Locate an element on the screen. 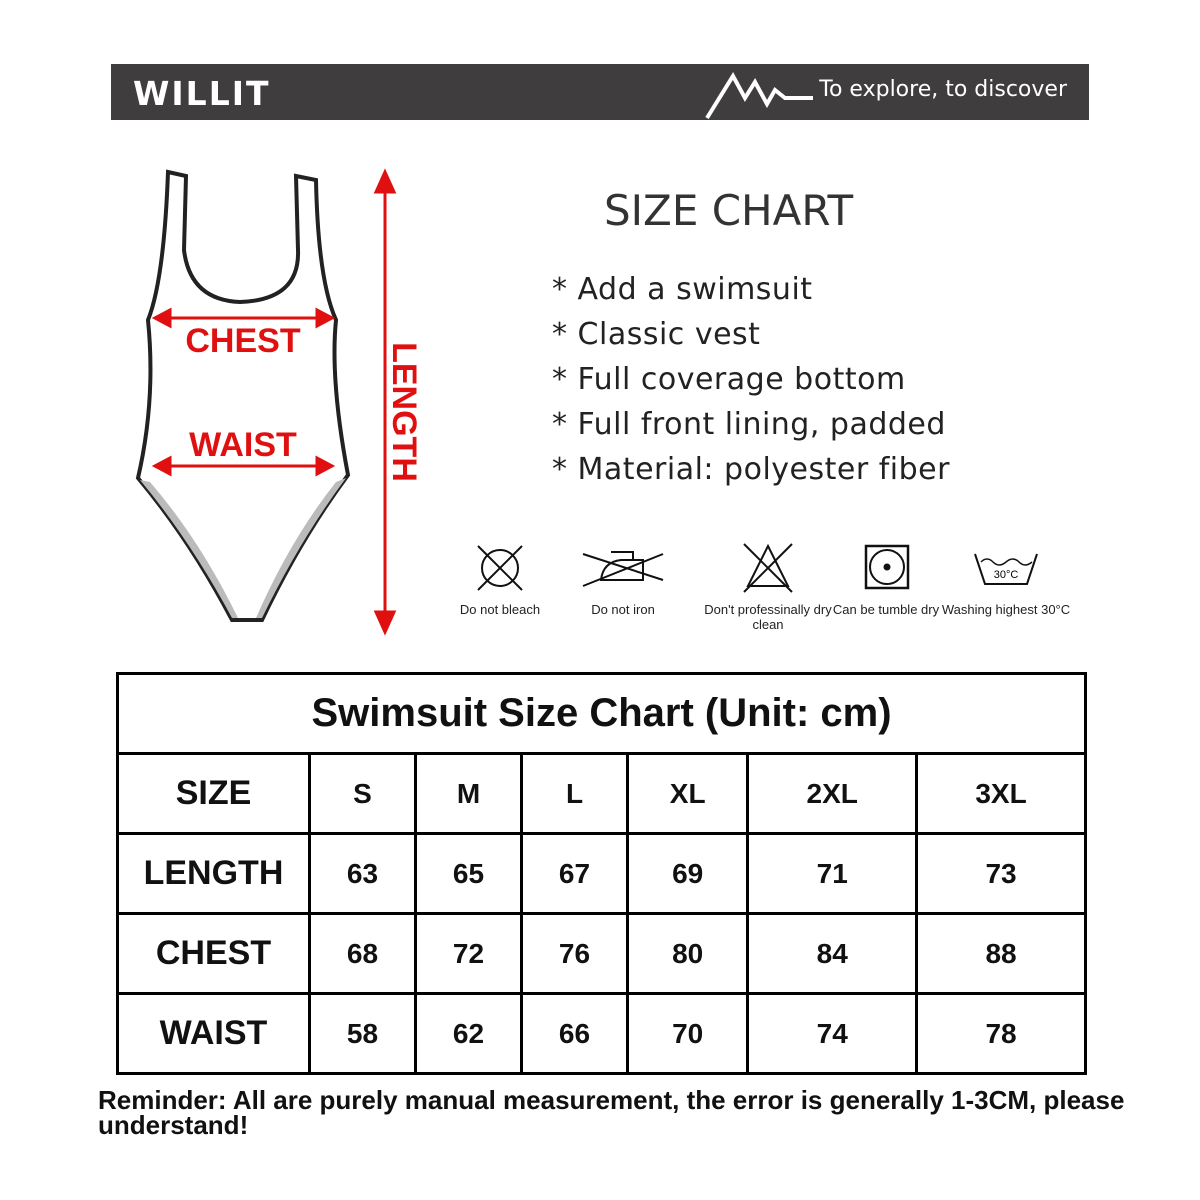 The height and width of the screenshot is (1200, 1200). table-cell: 68 is located at coordinates (362, 953).